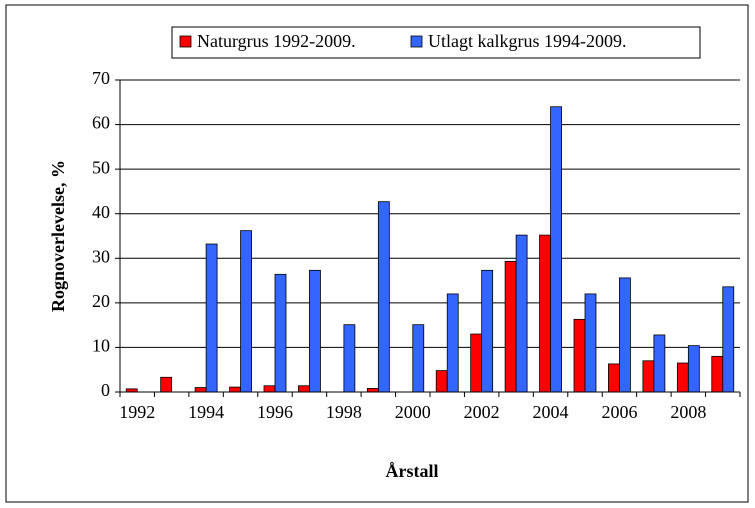  What do you see at coordinates (276, 41) in the screenshot?
I see `legend-label: Naturgrus 1992-2009.` at bounding box center [276, 41].